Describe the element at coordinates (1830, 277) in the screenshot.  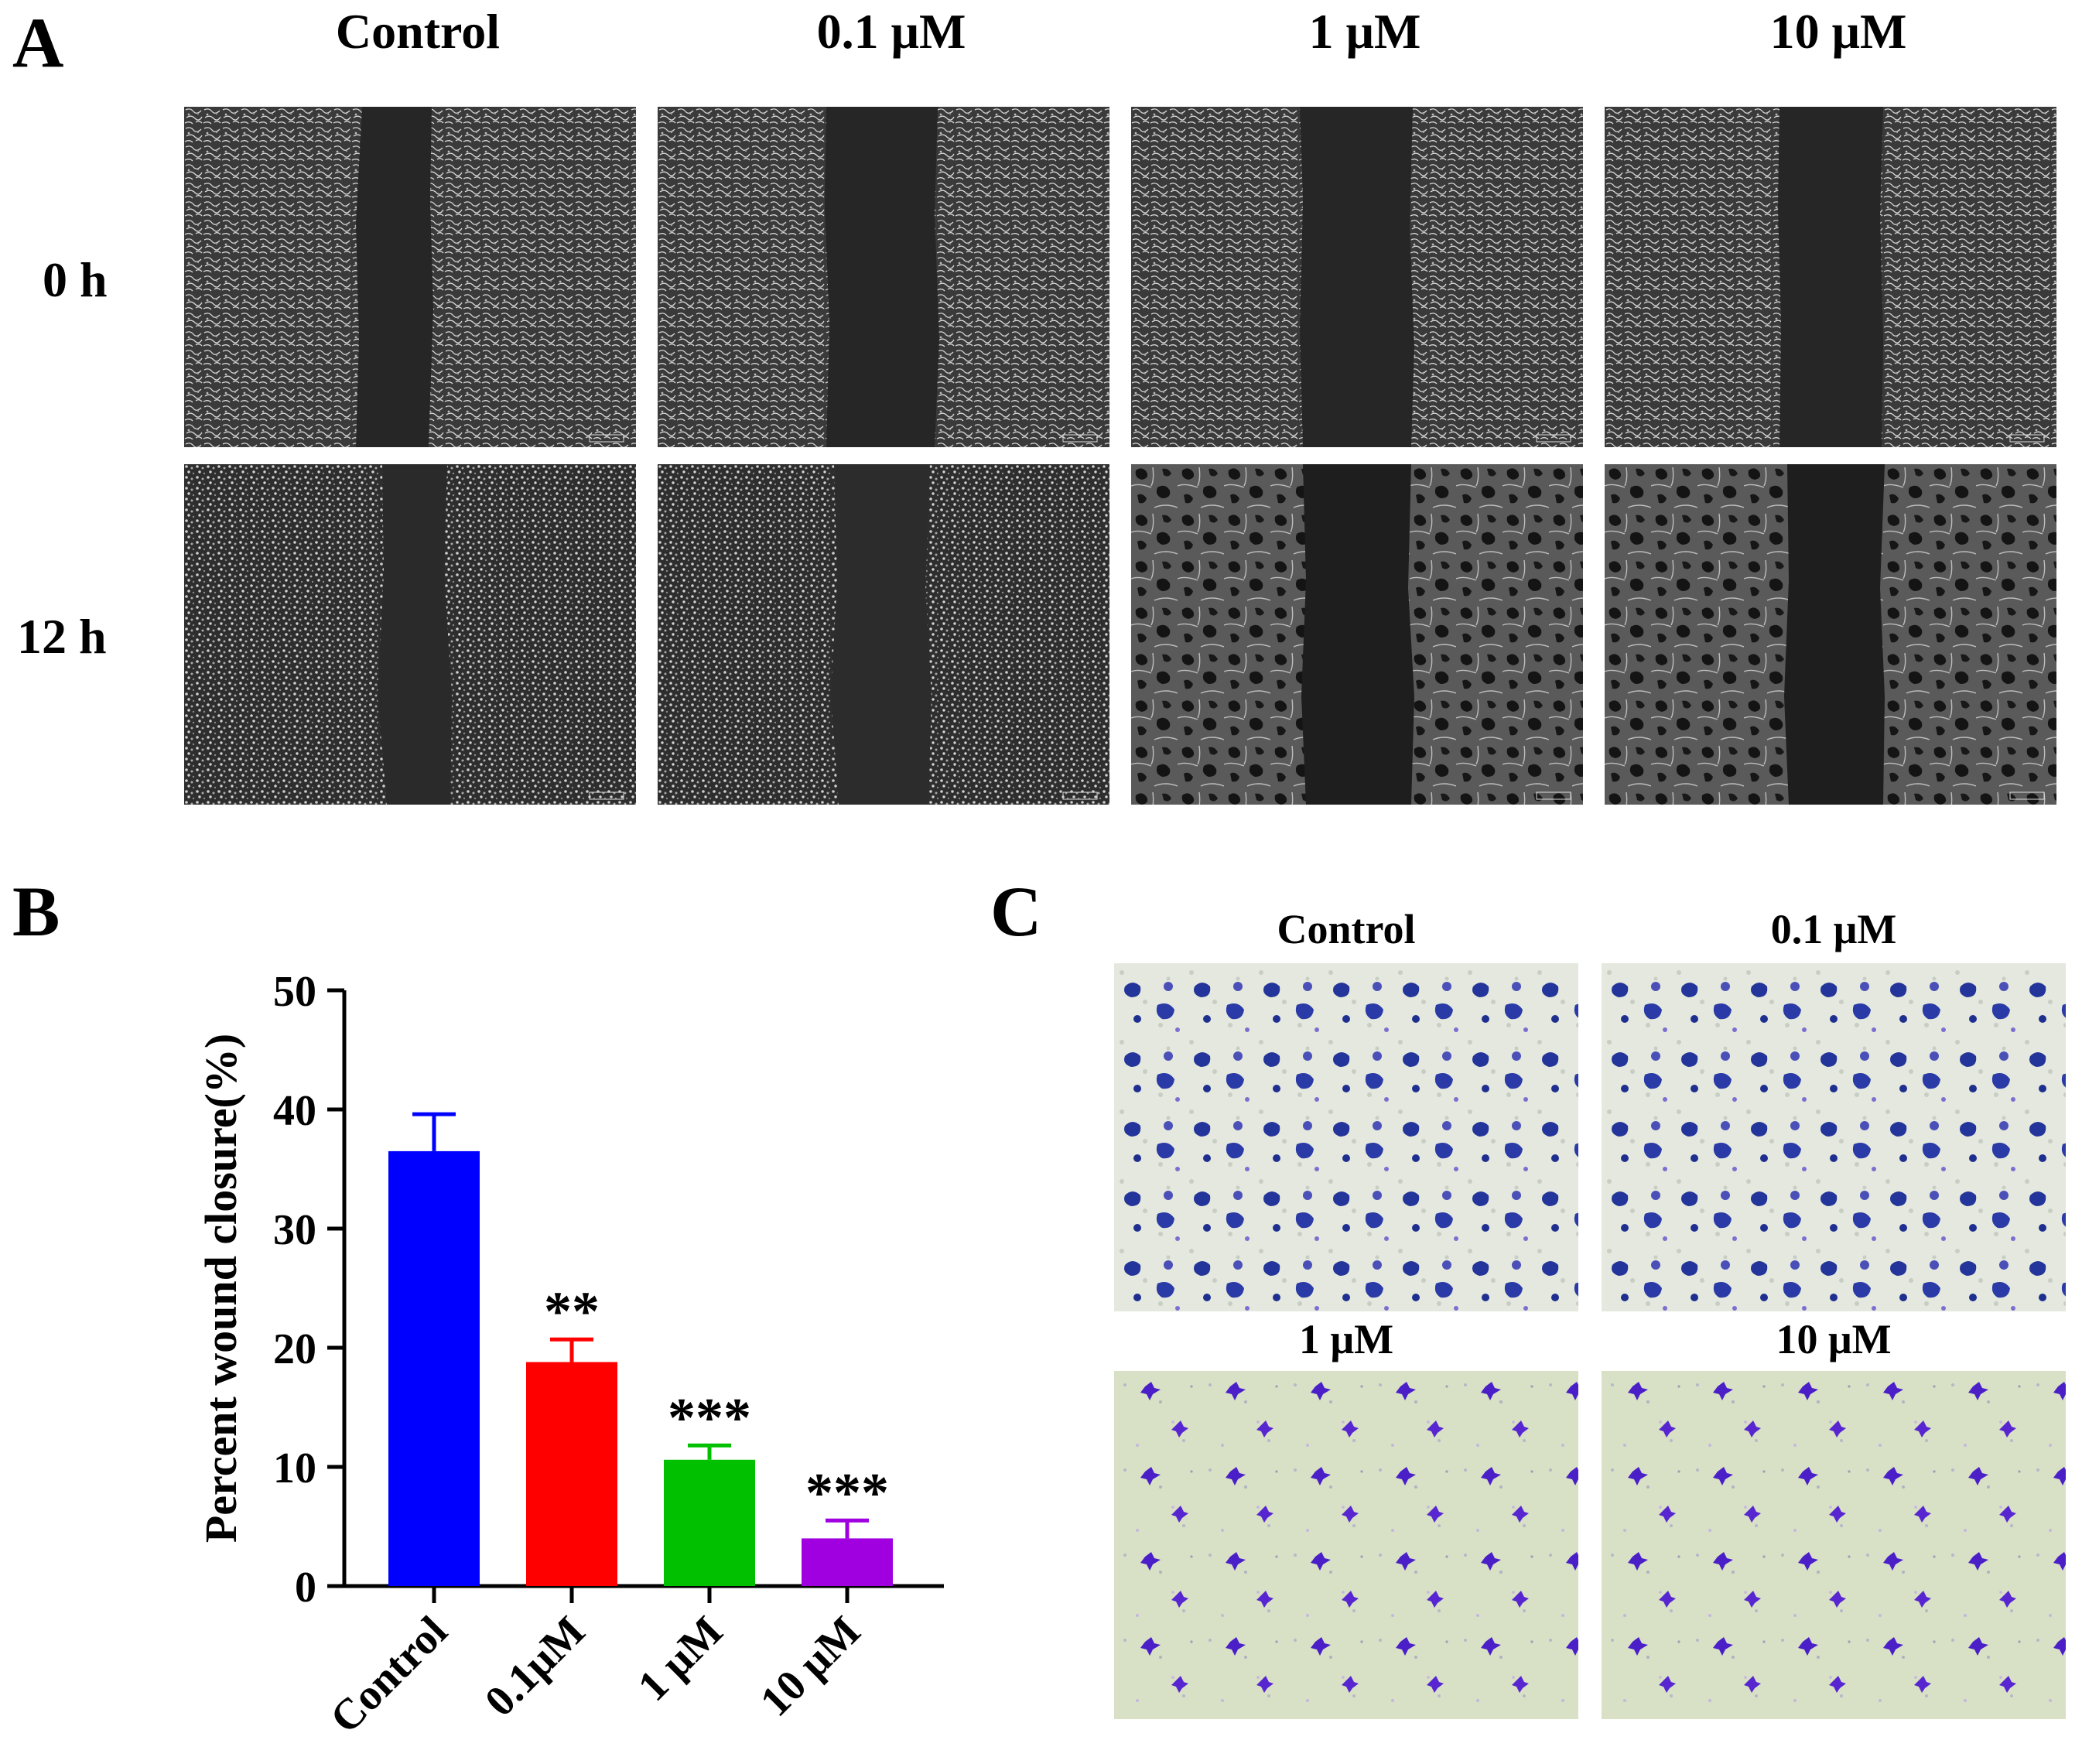
I see `wound-micrograph-10um-0h` at that location.